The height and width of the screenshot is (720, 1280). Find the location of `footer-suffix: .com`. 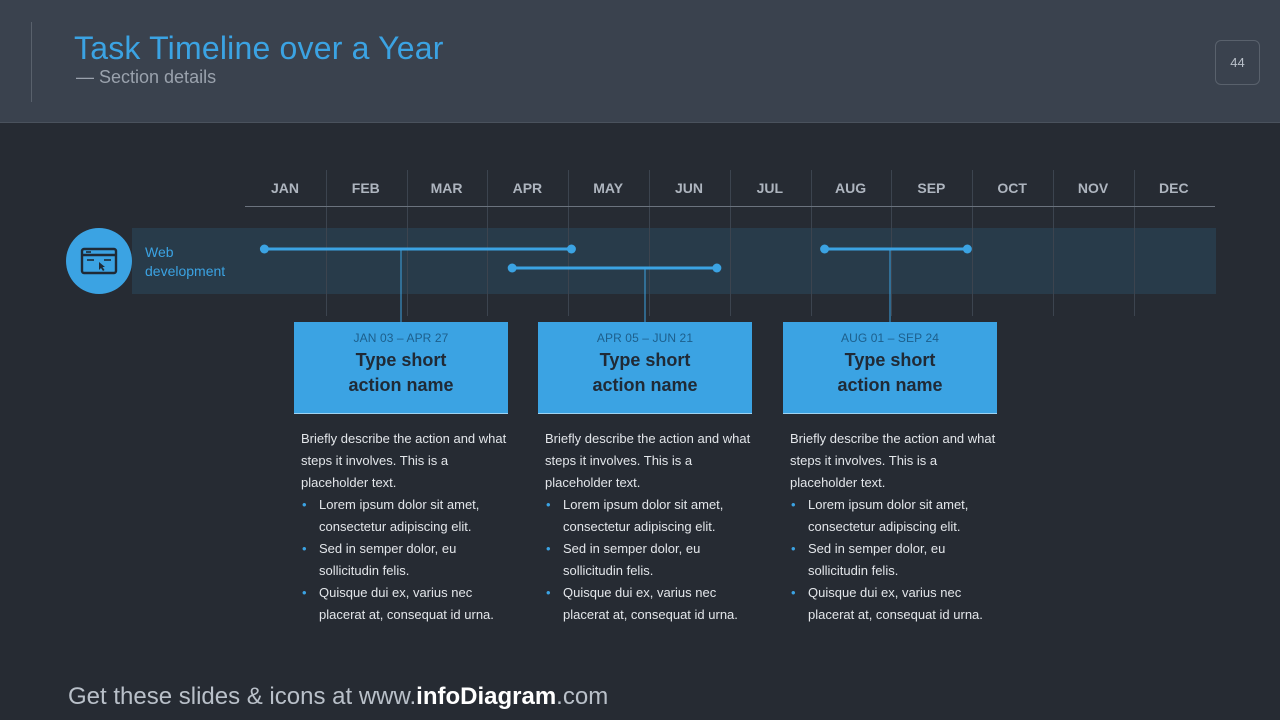

footer-suffix: .com is located at coordinates (582, 696).